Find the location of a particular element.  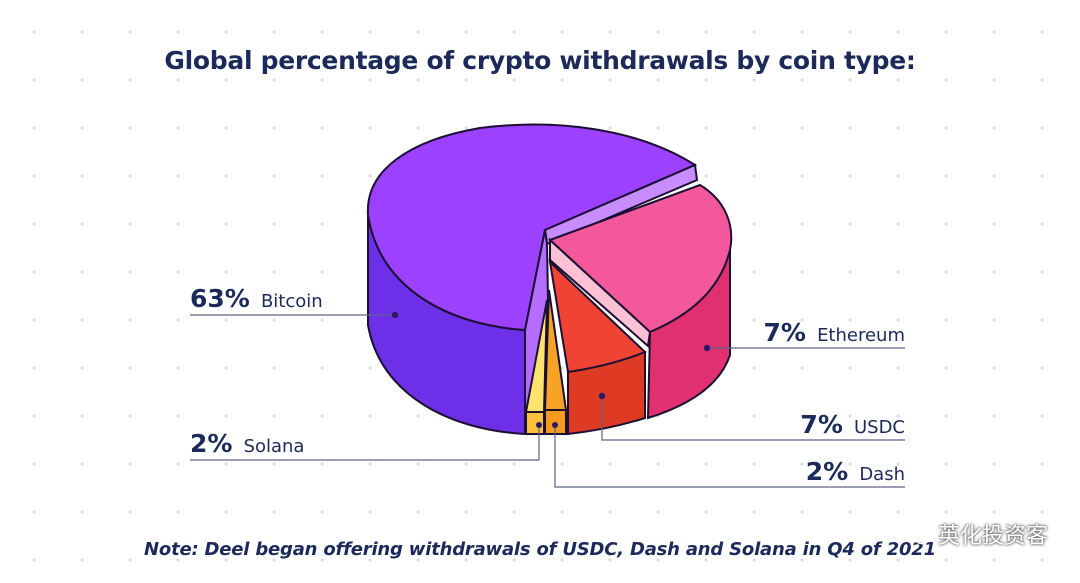

slice-ethereum-cut-face is located at coordinates (600, 292).